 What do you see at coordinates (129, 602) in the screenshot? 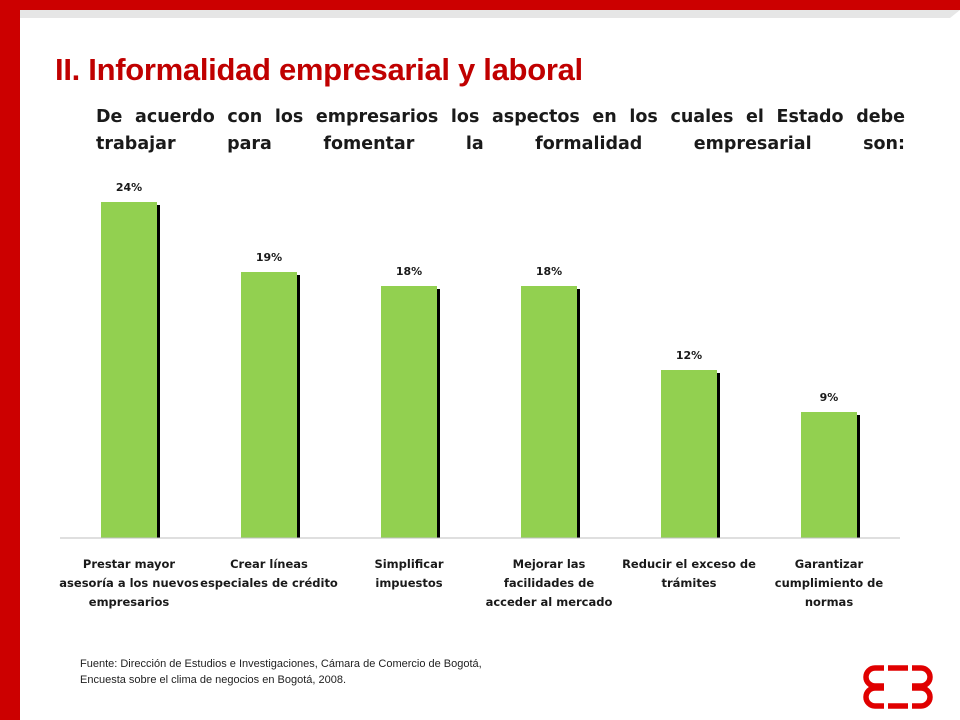
I see `category-label: empresarios` at bounding box center [129, 602].